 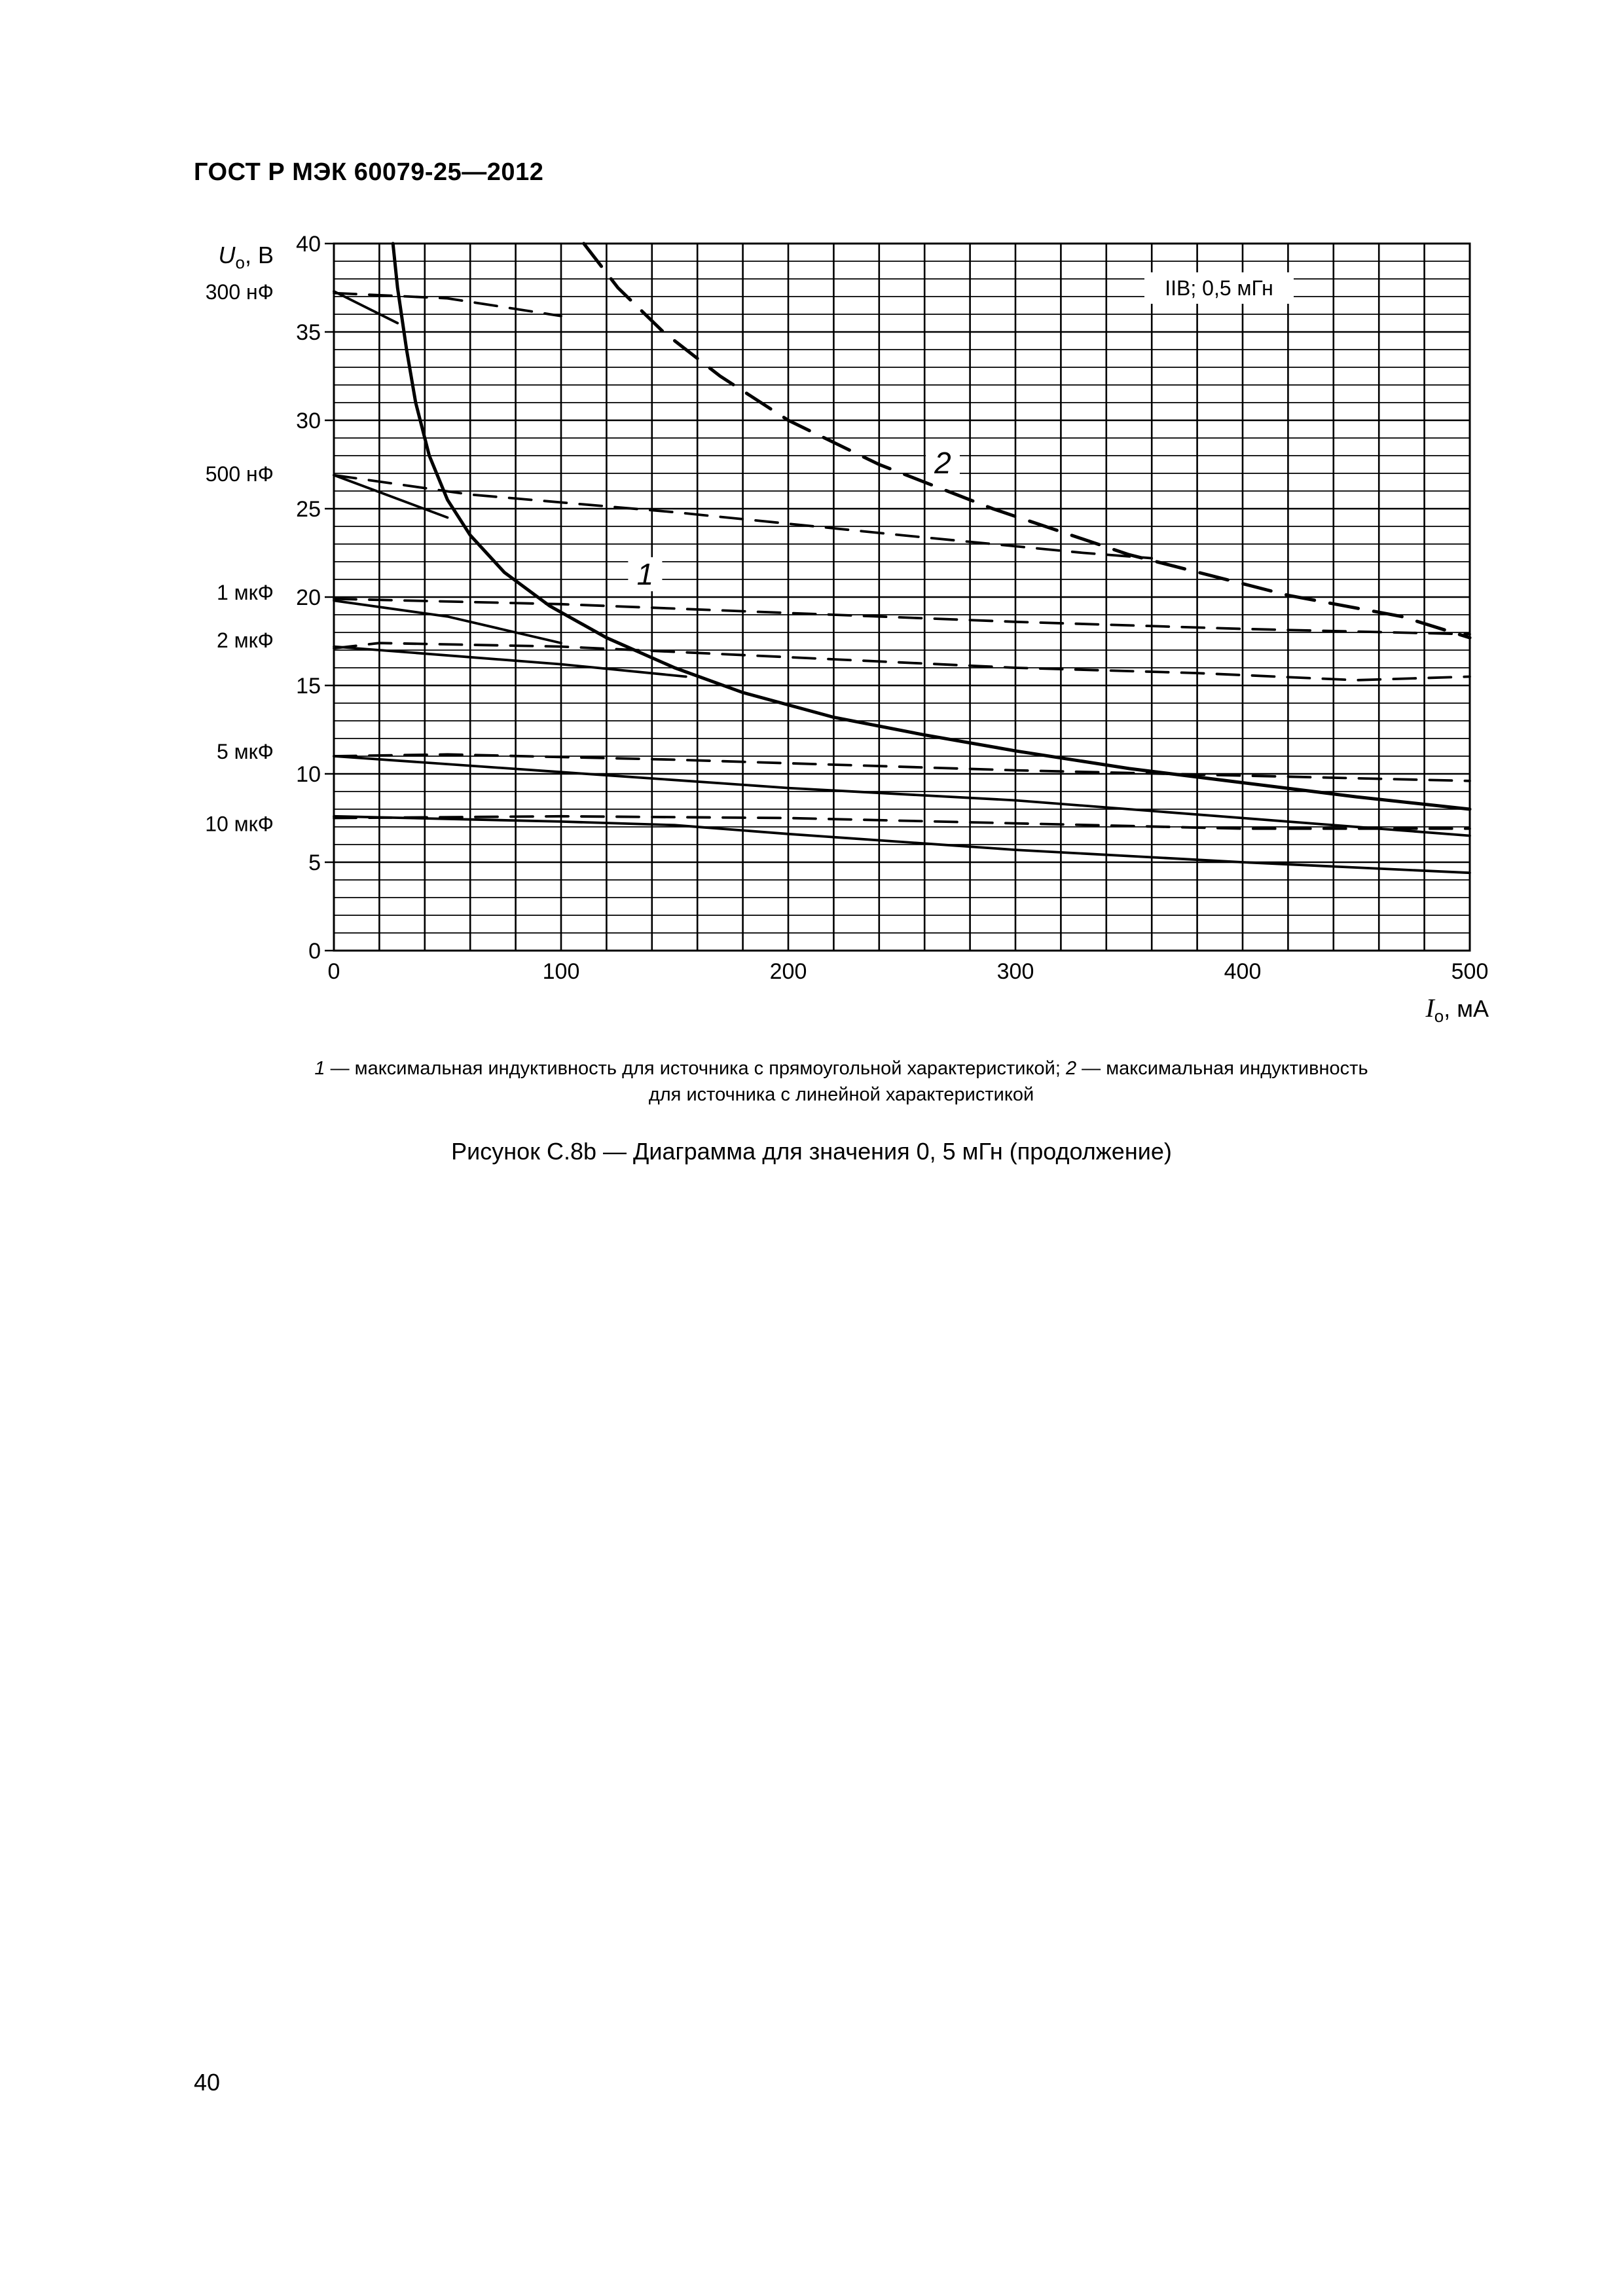 What do you see at coordinates (308, 421) in the screenshot?
I see `y-tick-label: 30` at bounding box center [308, 421].